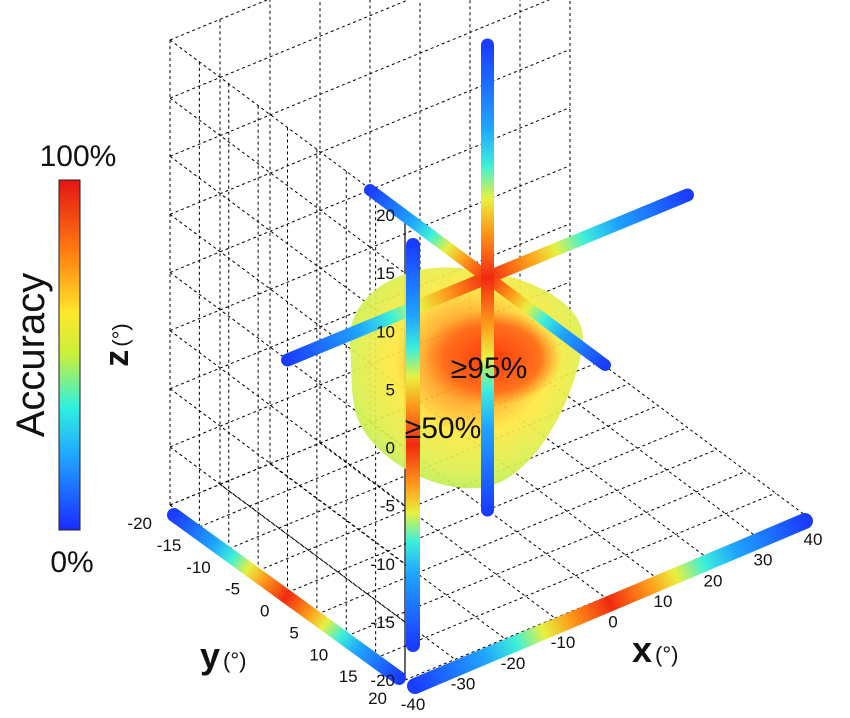  I want to click on y-axis-ticks: -20 -15-10 -5 0 5 10 15 20, so click(257, 611).